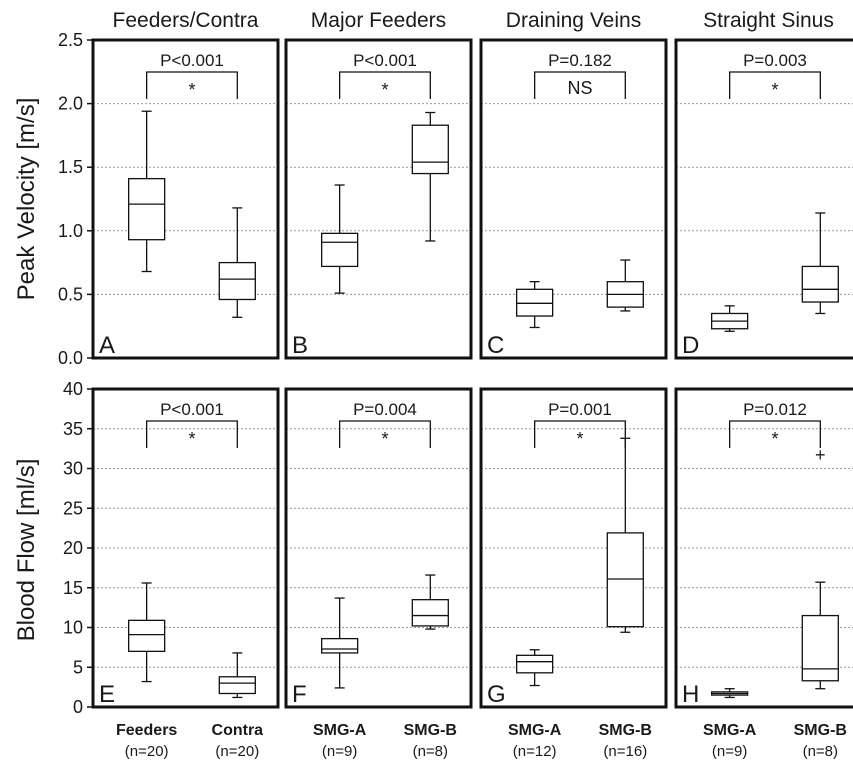 This screenshot has height=763, width=853. What do you see at coordinates (70, 104) in the screenshot?
I see `y-tick-label: 2.0` at bounding box center [70, 104].